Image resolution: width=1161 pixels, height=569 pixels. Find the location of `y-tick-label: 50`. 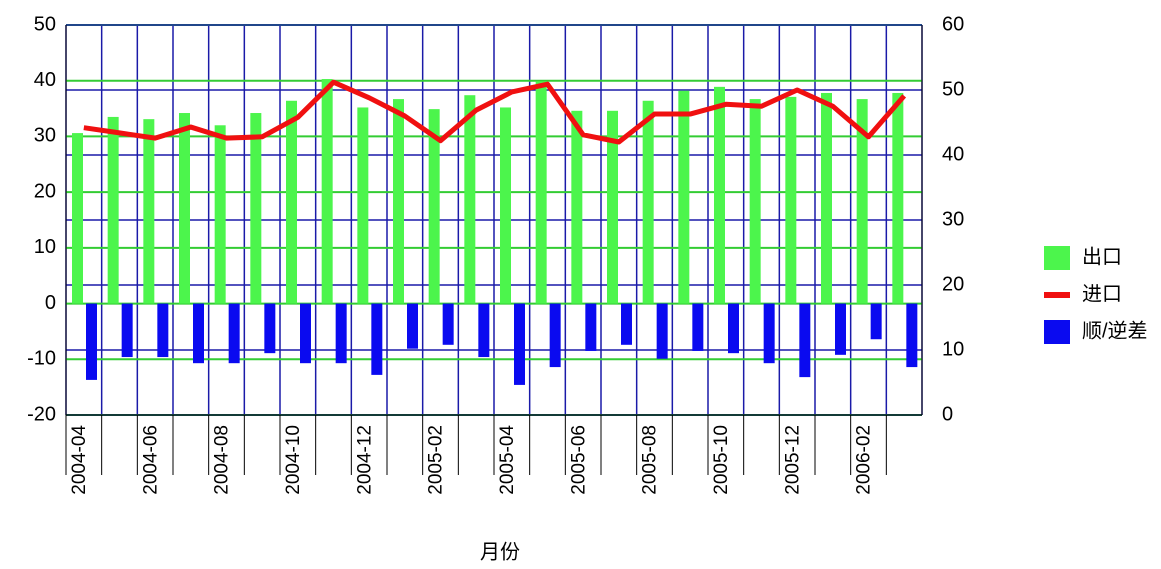

y-tick-label: 50 is located at coordinates (45, 24).